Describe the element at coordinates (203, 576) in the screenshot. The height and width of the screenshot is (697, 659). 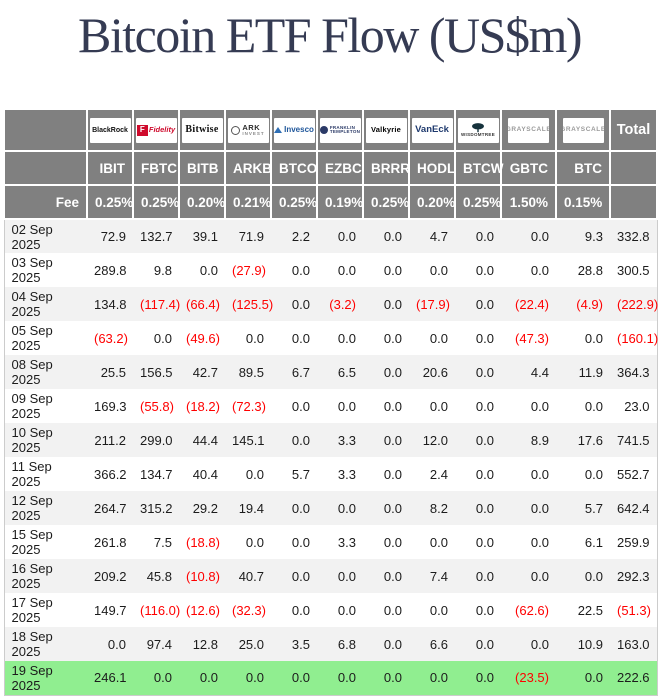
I see `value-cell: (10.8)` at that location.